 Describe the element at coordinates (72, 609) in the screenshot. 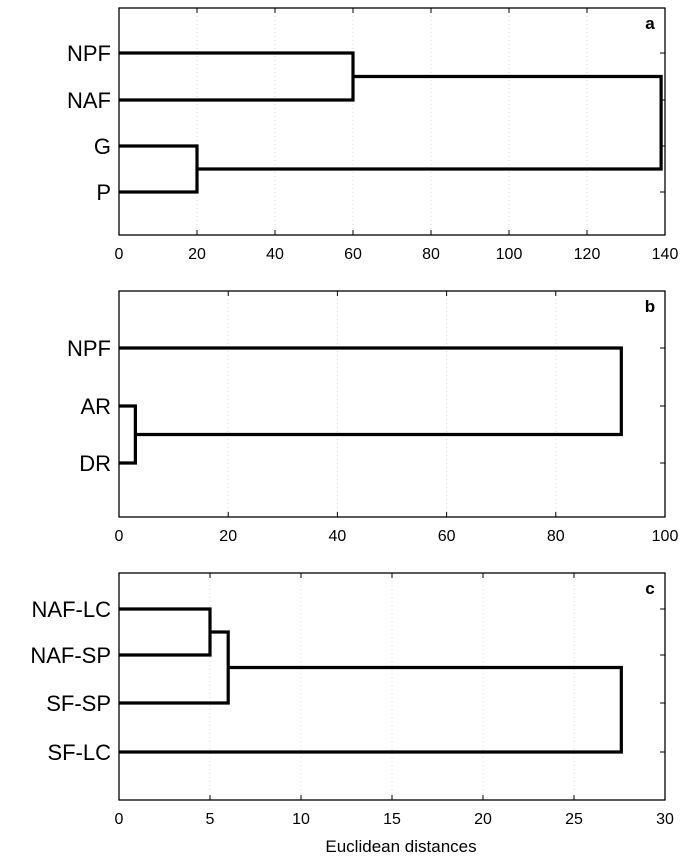

I see `leaf-label-c-0: NAF-LC` at that location.